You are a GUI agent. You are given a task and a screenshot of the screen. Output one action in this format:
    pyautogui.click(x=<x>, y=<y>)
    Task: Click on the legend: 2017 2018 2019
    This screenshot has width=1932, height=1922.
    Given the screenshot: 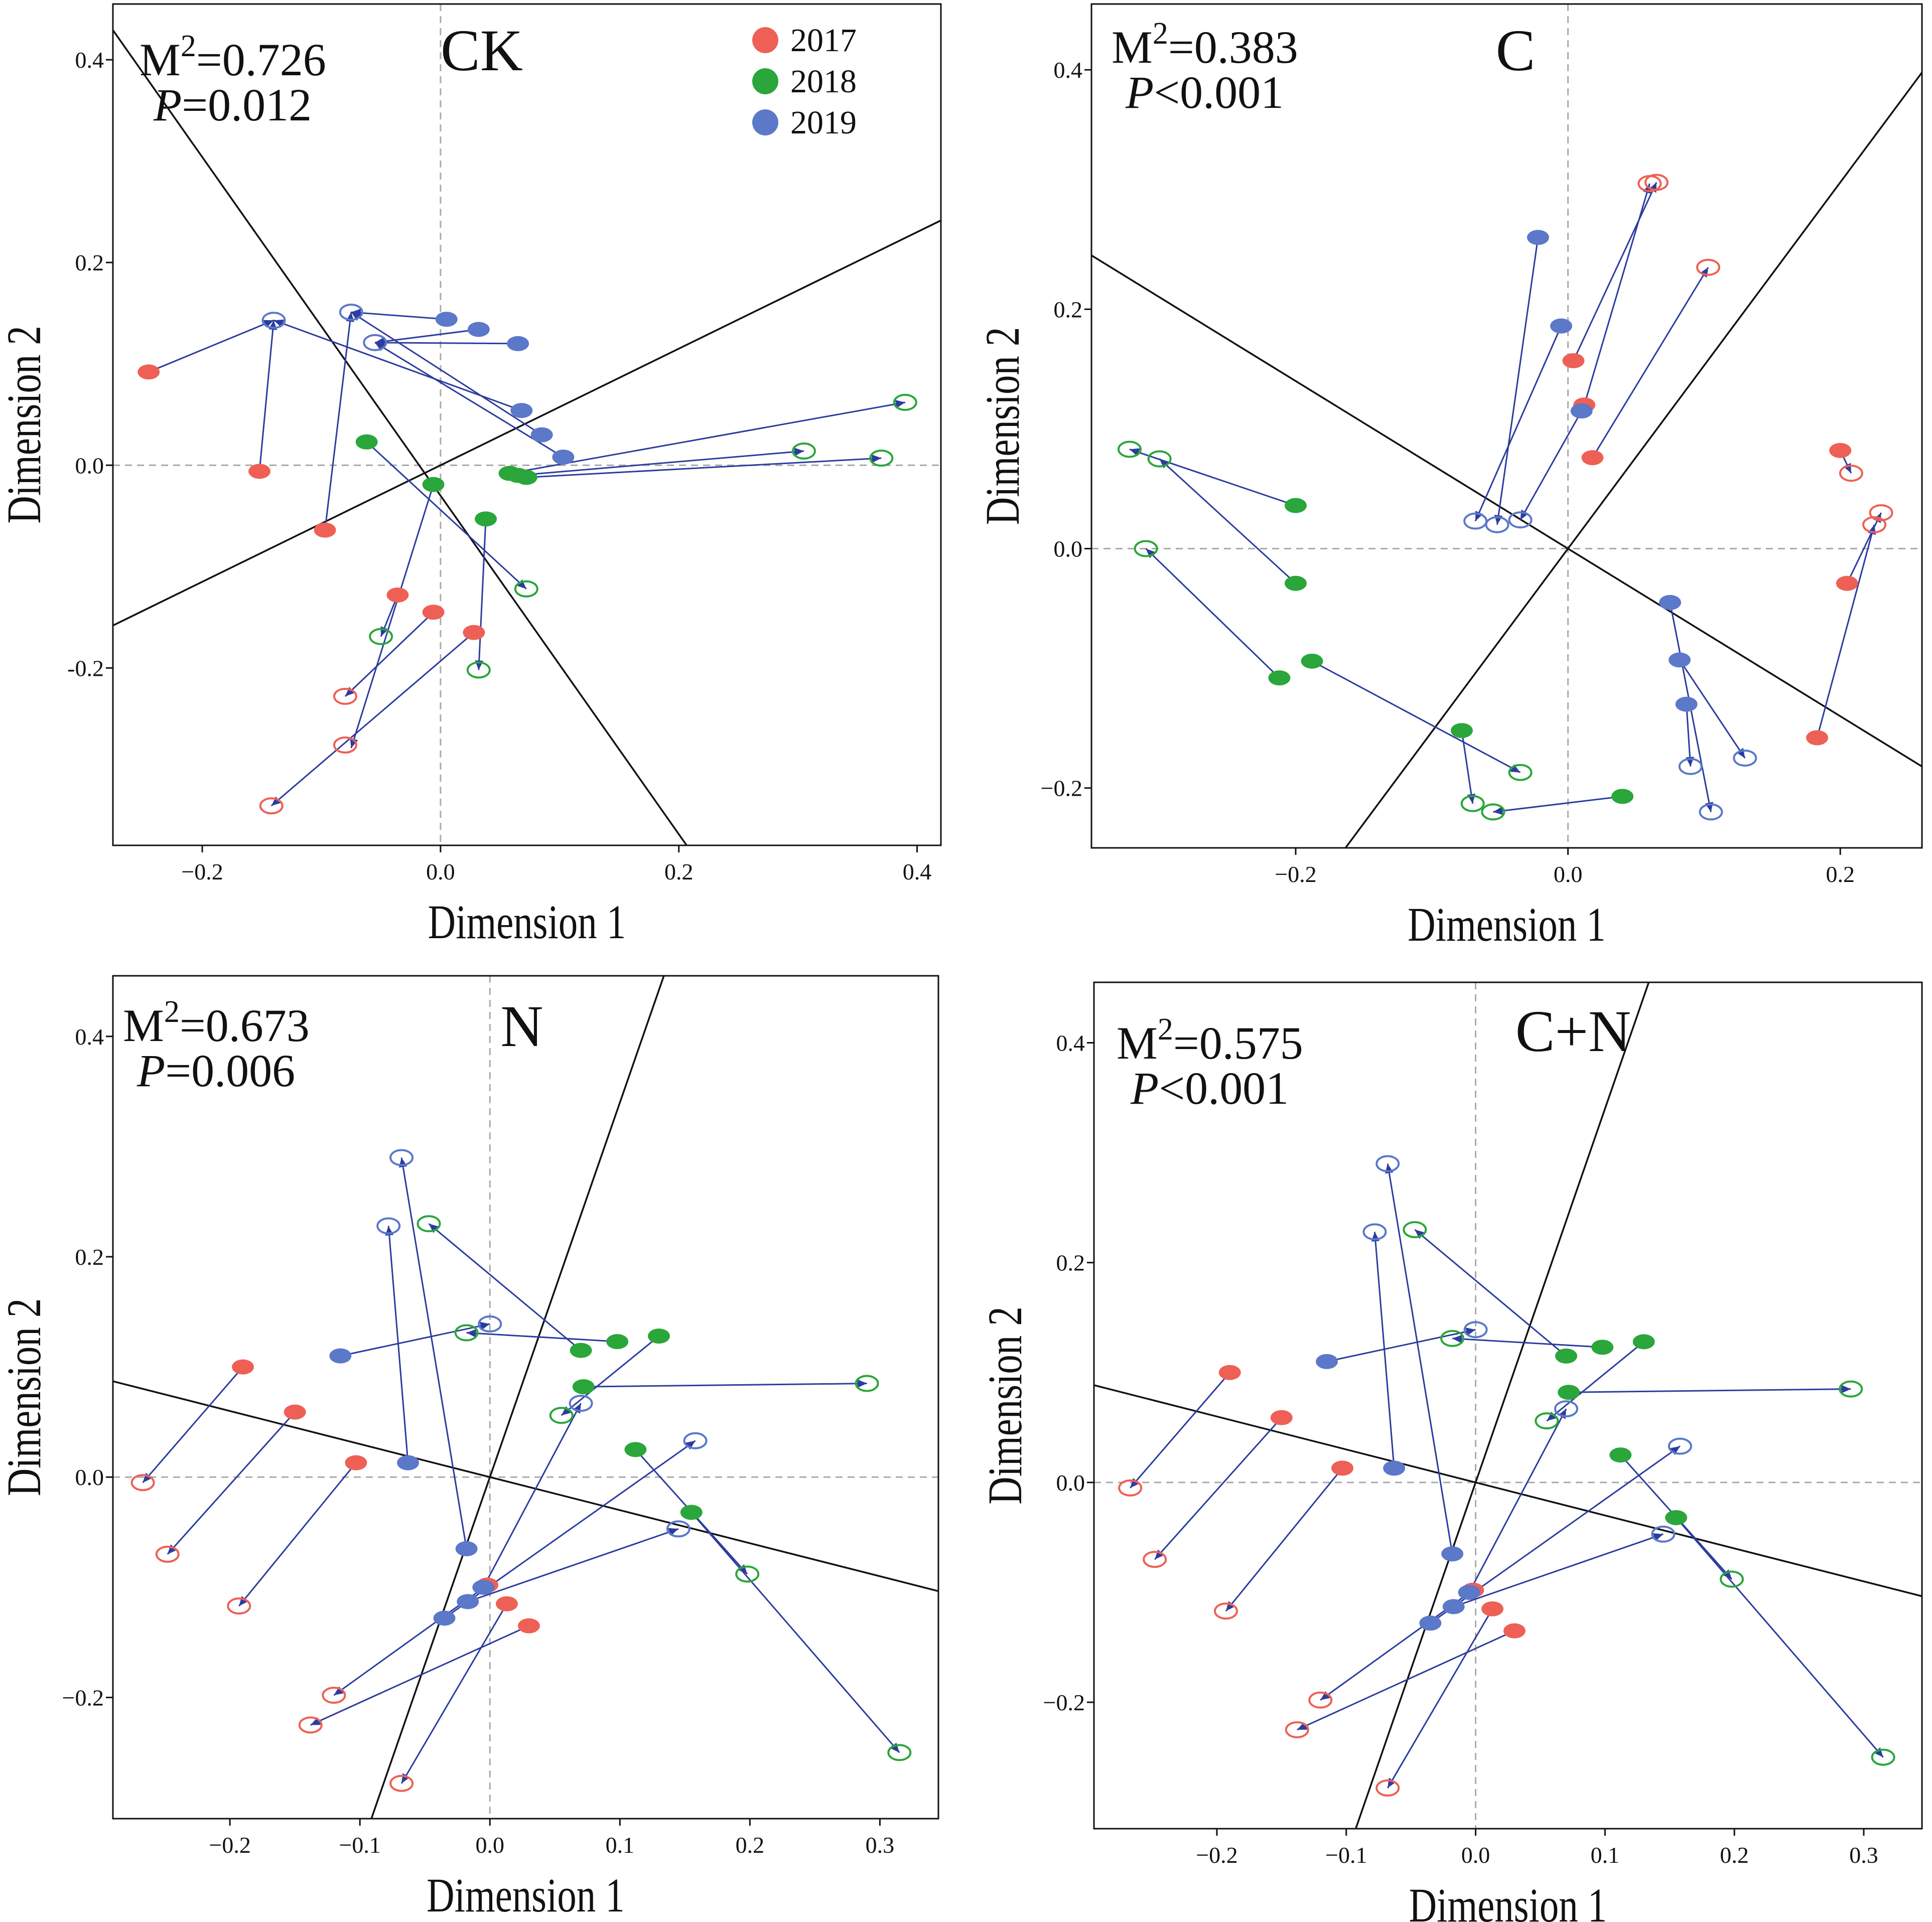 What is the action you would take?
    pyautogui.click(x=804, y=81)
    